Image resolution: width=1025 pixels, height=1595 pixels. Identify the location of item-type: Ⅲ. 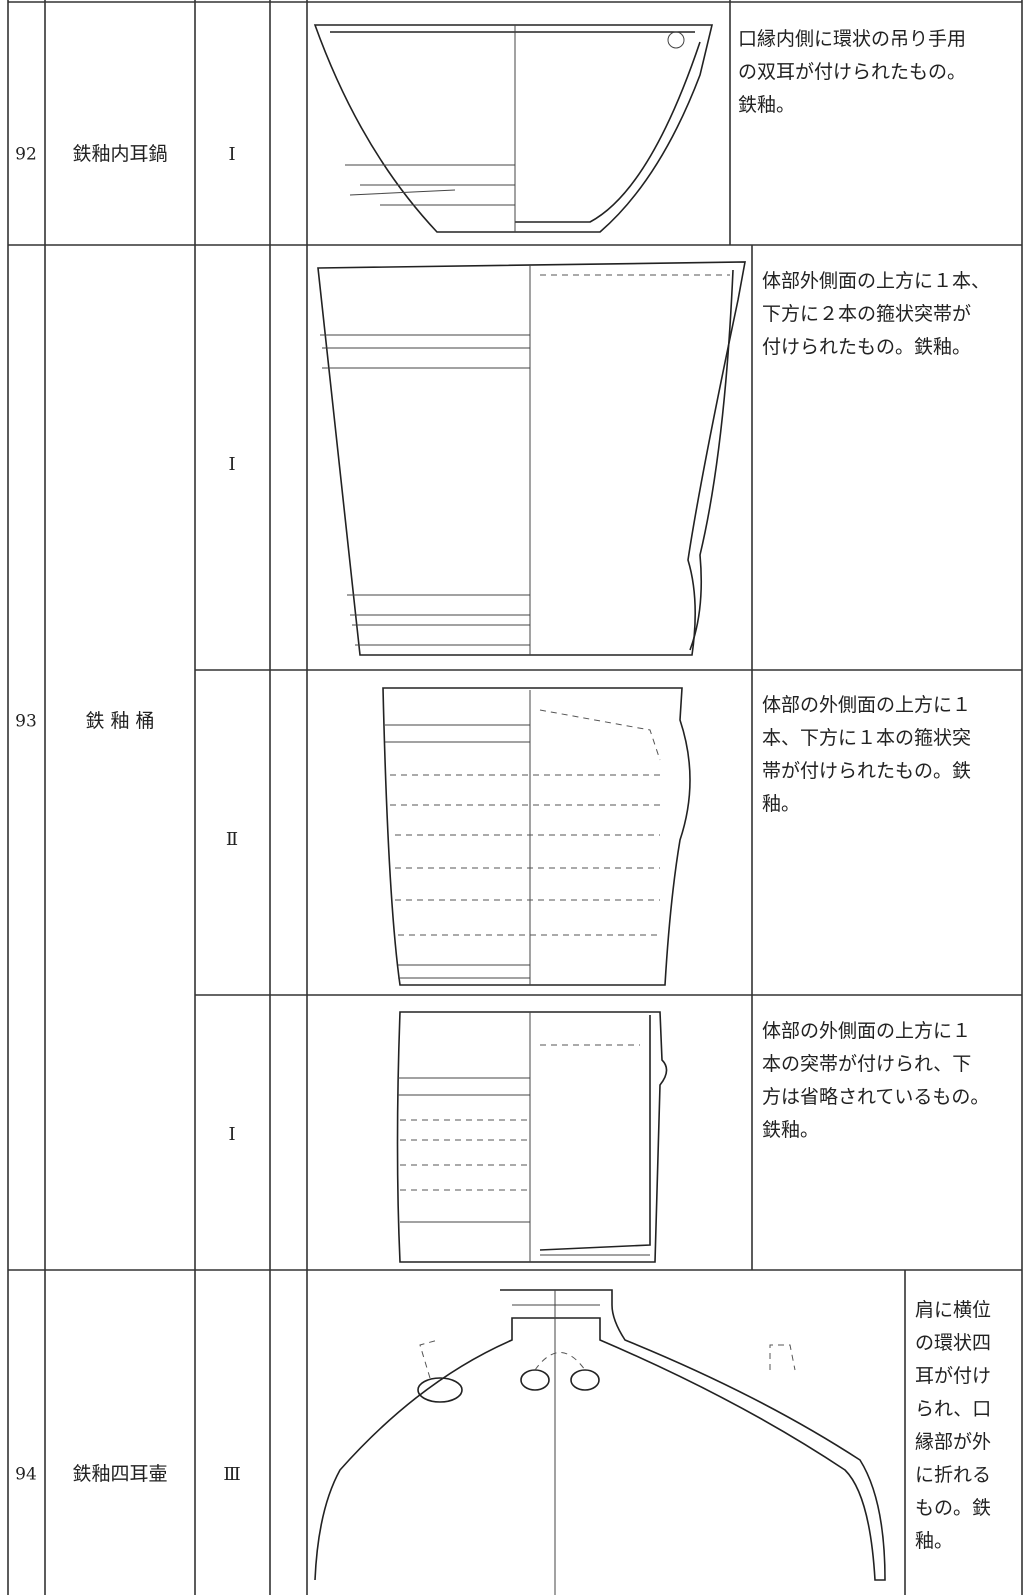
(231, 1474).